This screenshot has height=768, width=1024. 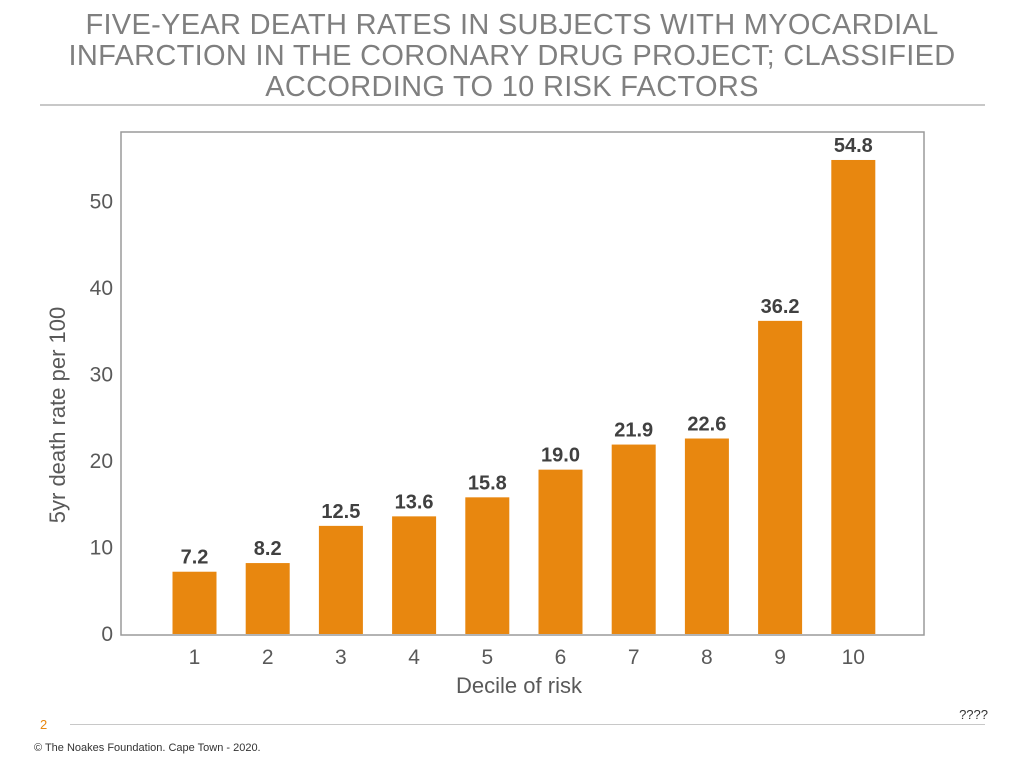 What do you see at coordinates (487, 483) in the screenshot?
I see `value-label: 15.8` at bounding box center [487, 483].